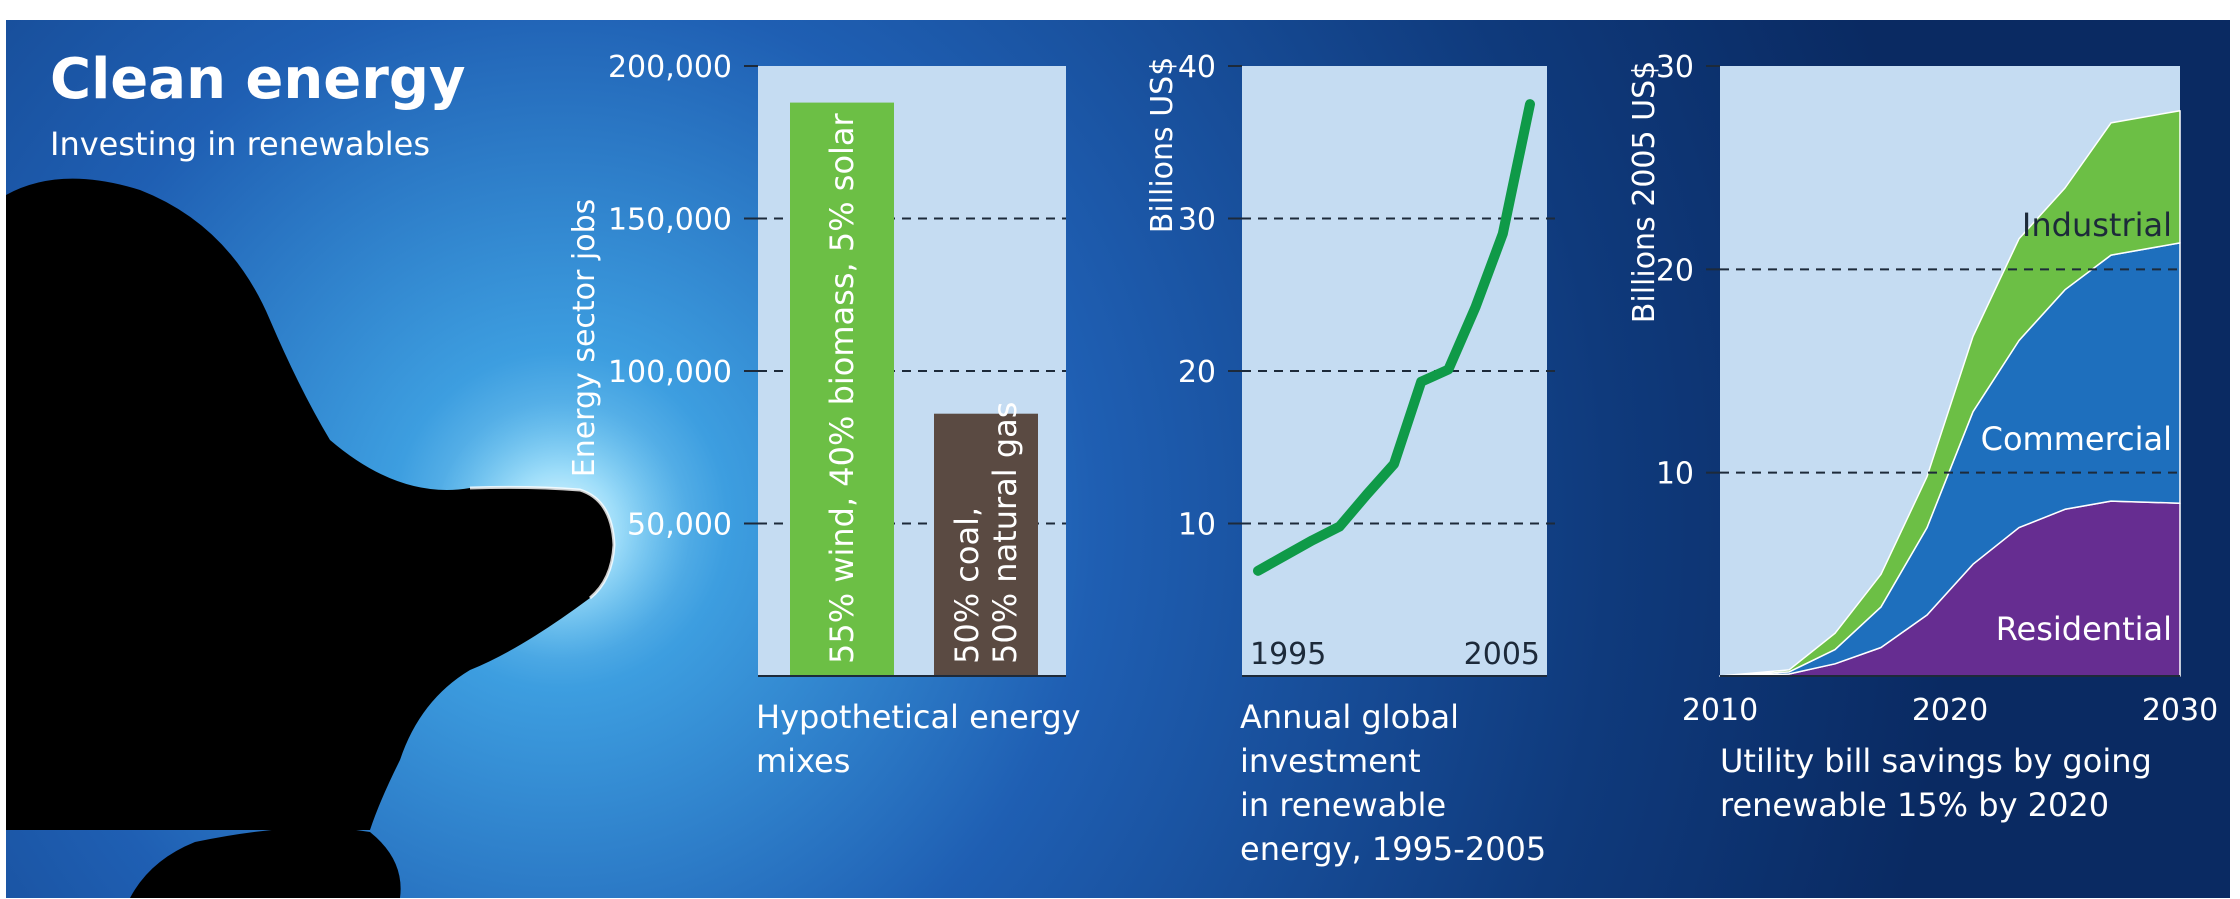 The height and width of the screenshot is (899, 2240). Describe the element at coordinates (2097, 225) in the screenshot. I see `industrial-series-label: Industrial` at that location.